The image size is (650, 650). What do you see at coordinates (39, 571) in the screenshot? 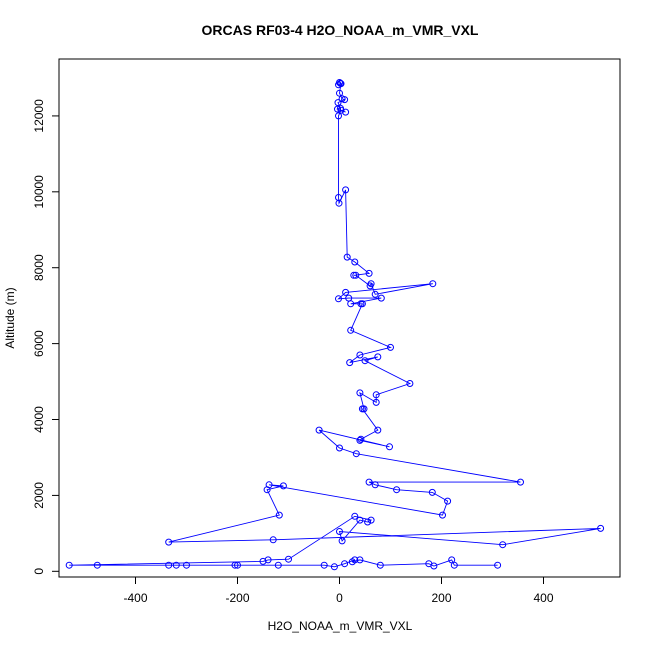
I see `y-tick-label: 0` at bounding box center [39, 571].